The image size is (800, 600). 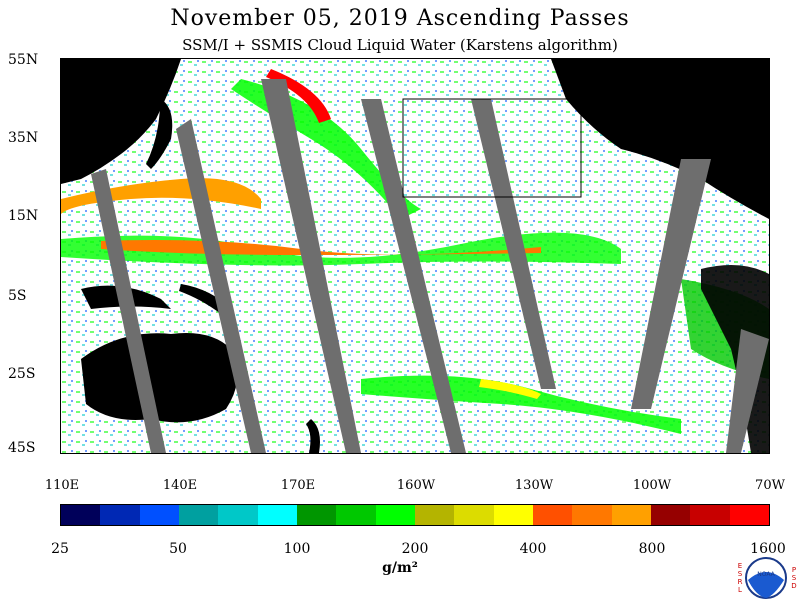 What do you see at coordinates (60, 549) in the screenshot?
I see `colorbar-tick-label: 25` at bounding box center [60, 549].